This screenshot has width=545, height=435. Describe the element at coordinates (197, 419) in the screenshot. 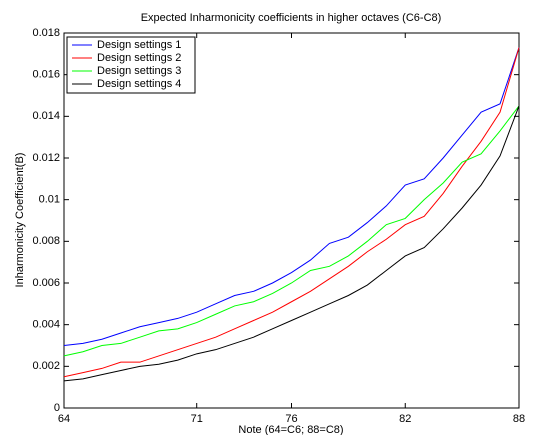

I see `x-tick-label: 71` at that location.